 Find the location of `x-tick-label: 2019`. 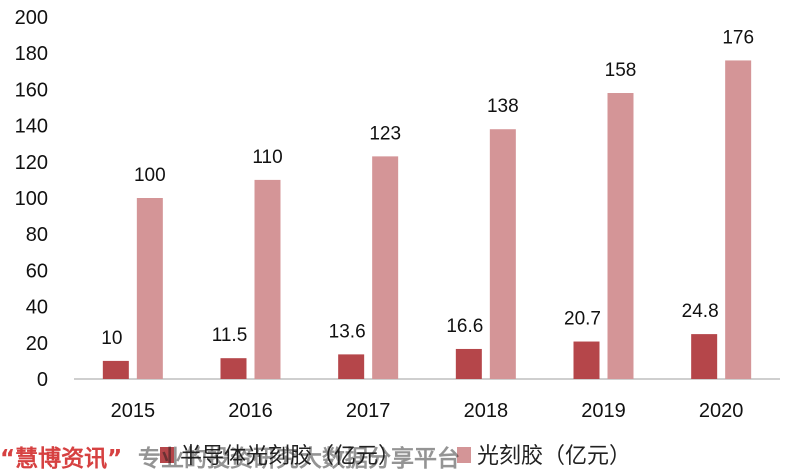

x-tick-label: 2019 is located at coordinates (603, 411).